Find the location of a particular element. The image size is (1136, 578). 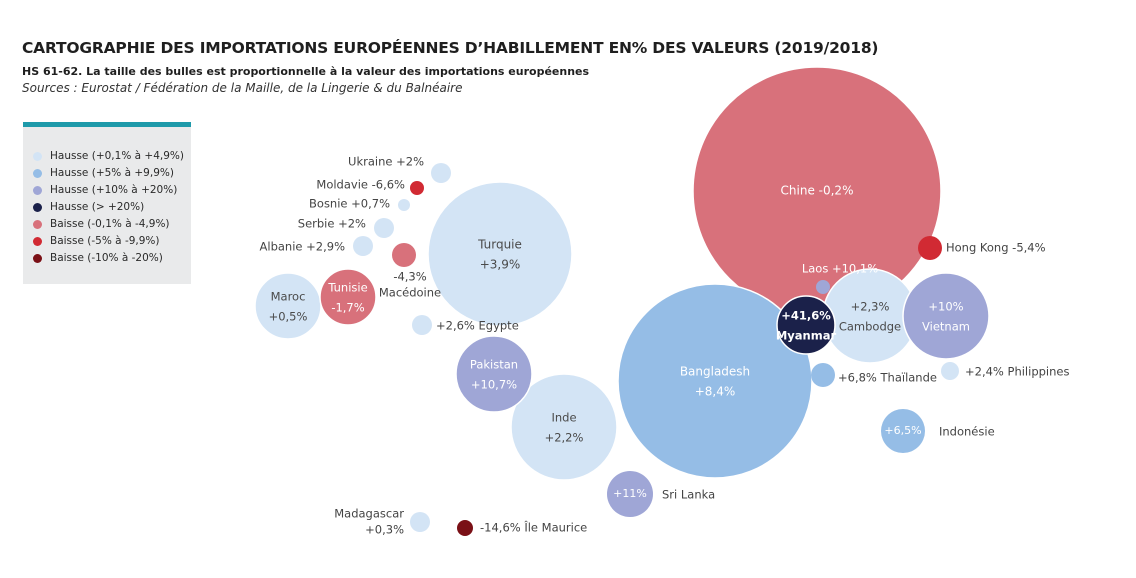

legend-item: Baisse (-0,1% à -4,9%) is located at coordinates (101, 224).